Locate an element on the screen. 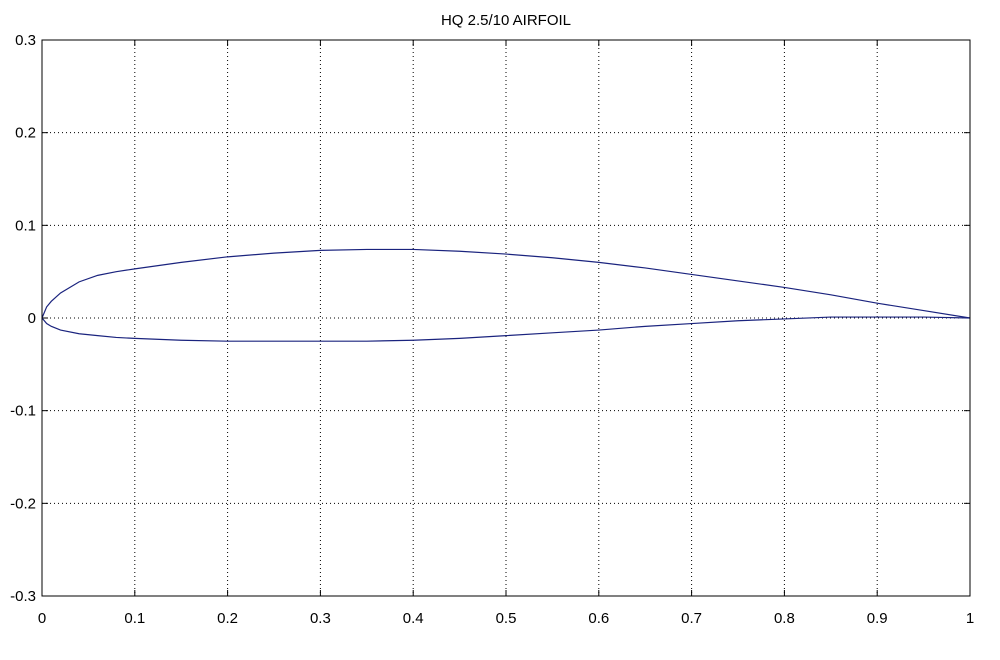 The width and height of the screenshot is (1000, 660). y-tick-label: -0.3 is located at coordinates (23, 596).